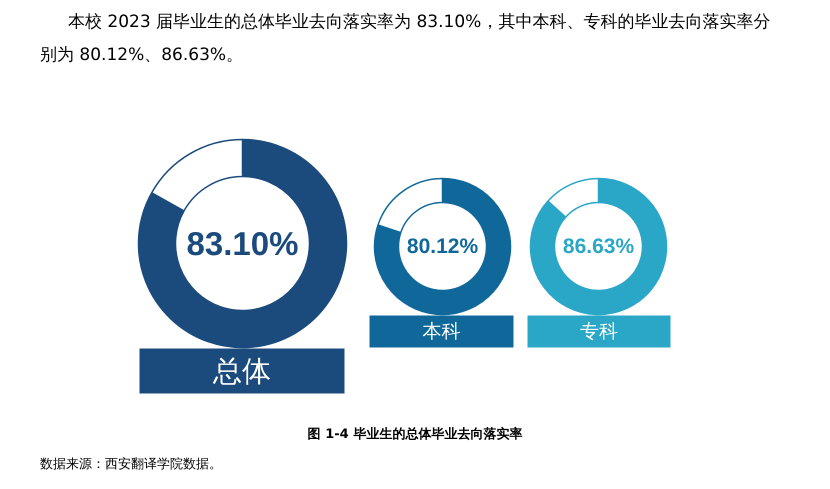 This screenshot has width=830, height=489. Describe the element at coordinates (599, 331) in the screenshot. I see `text: 专科` at that location.